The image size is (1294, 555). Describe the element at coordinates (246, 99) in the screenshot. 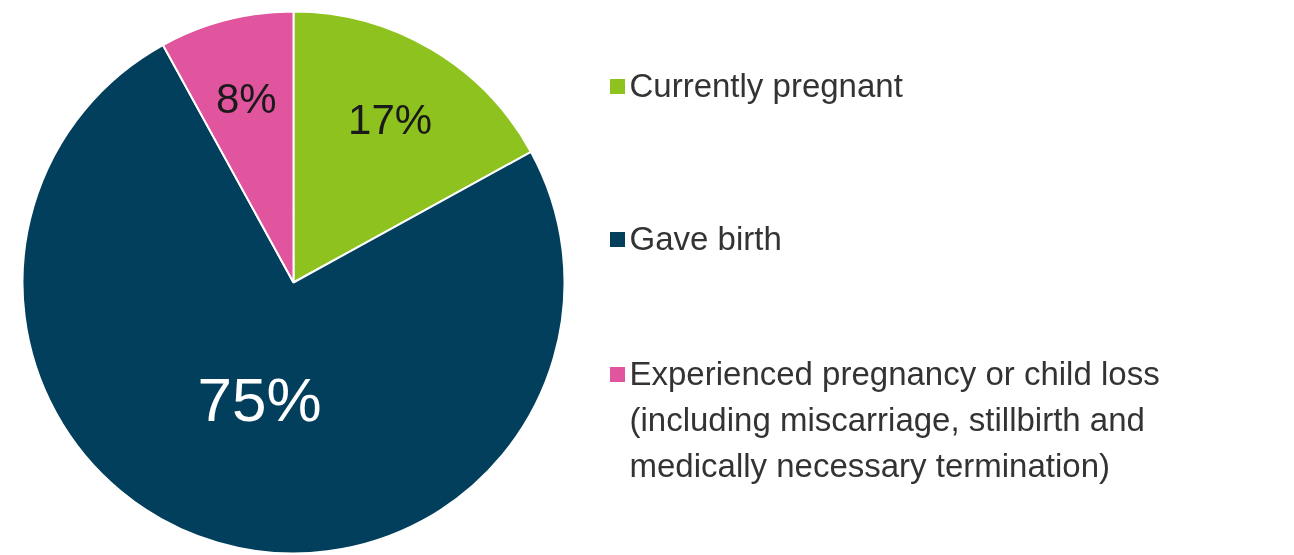

I see `data-label: 8%` at that location.